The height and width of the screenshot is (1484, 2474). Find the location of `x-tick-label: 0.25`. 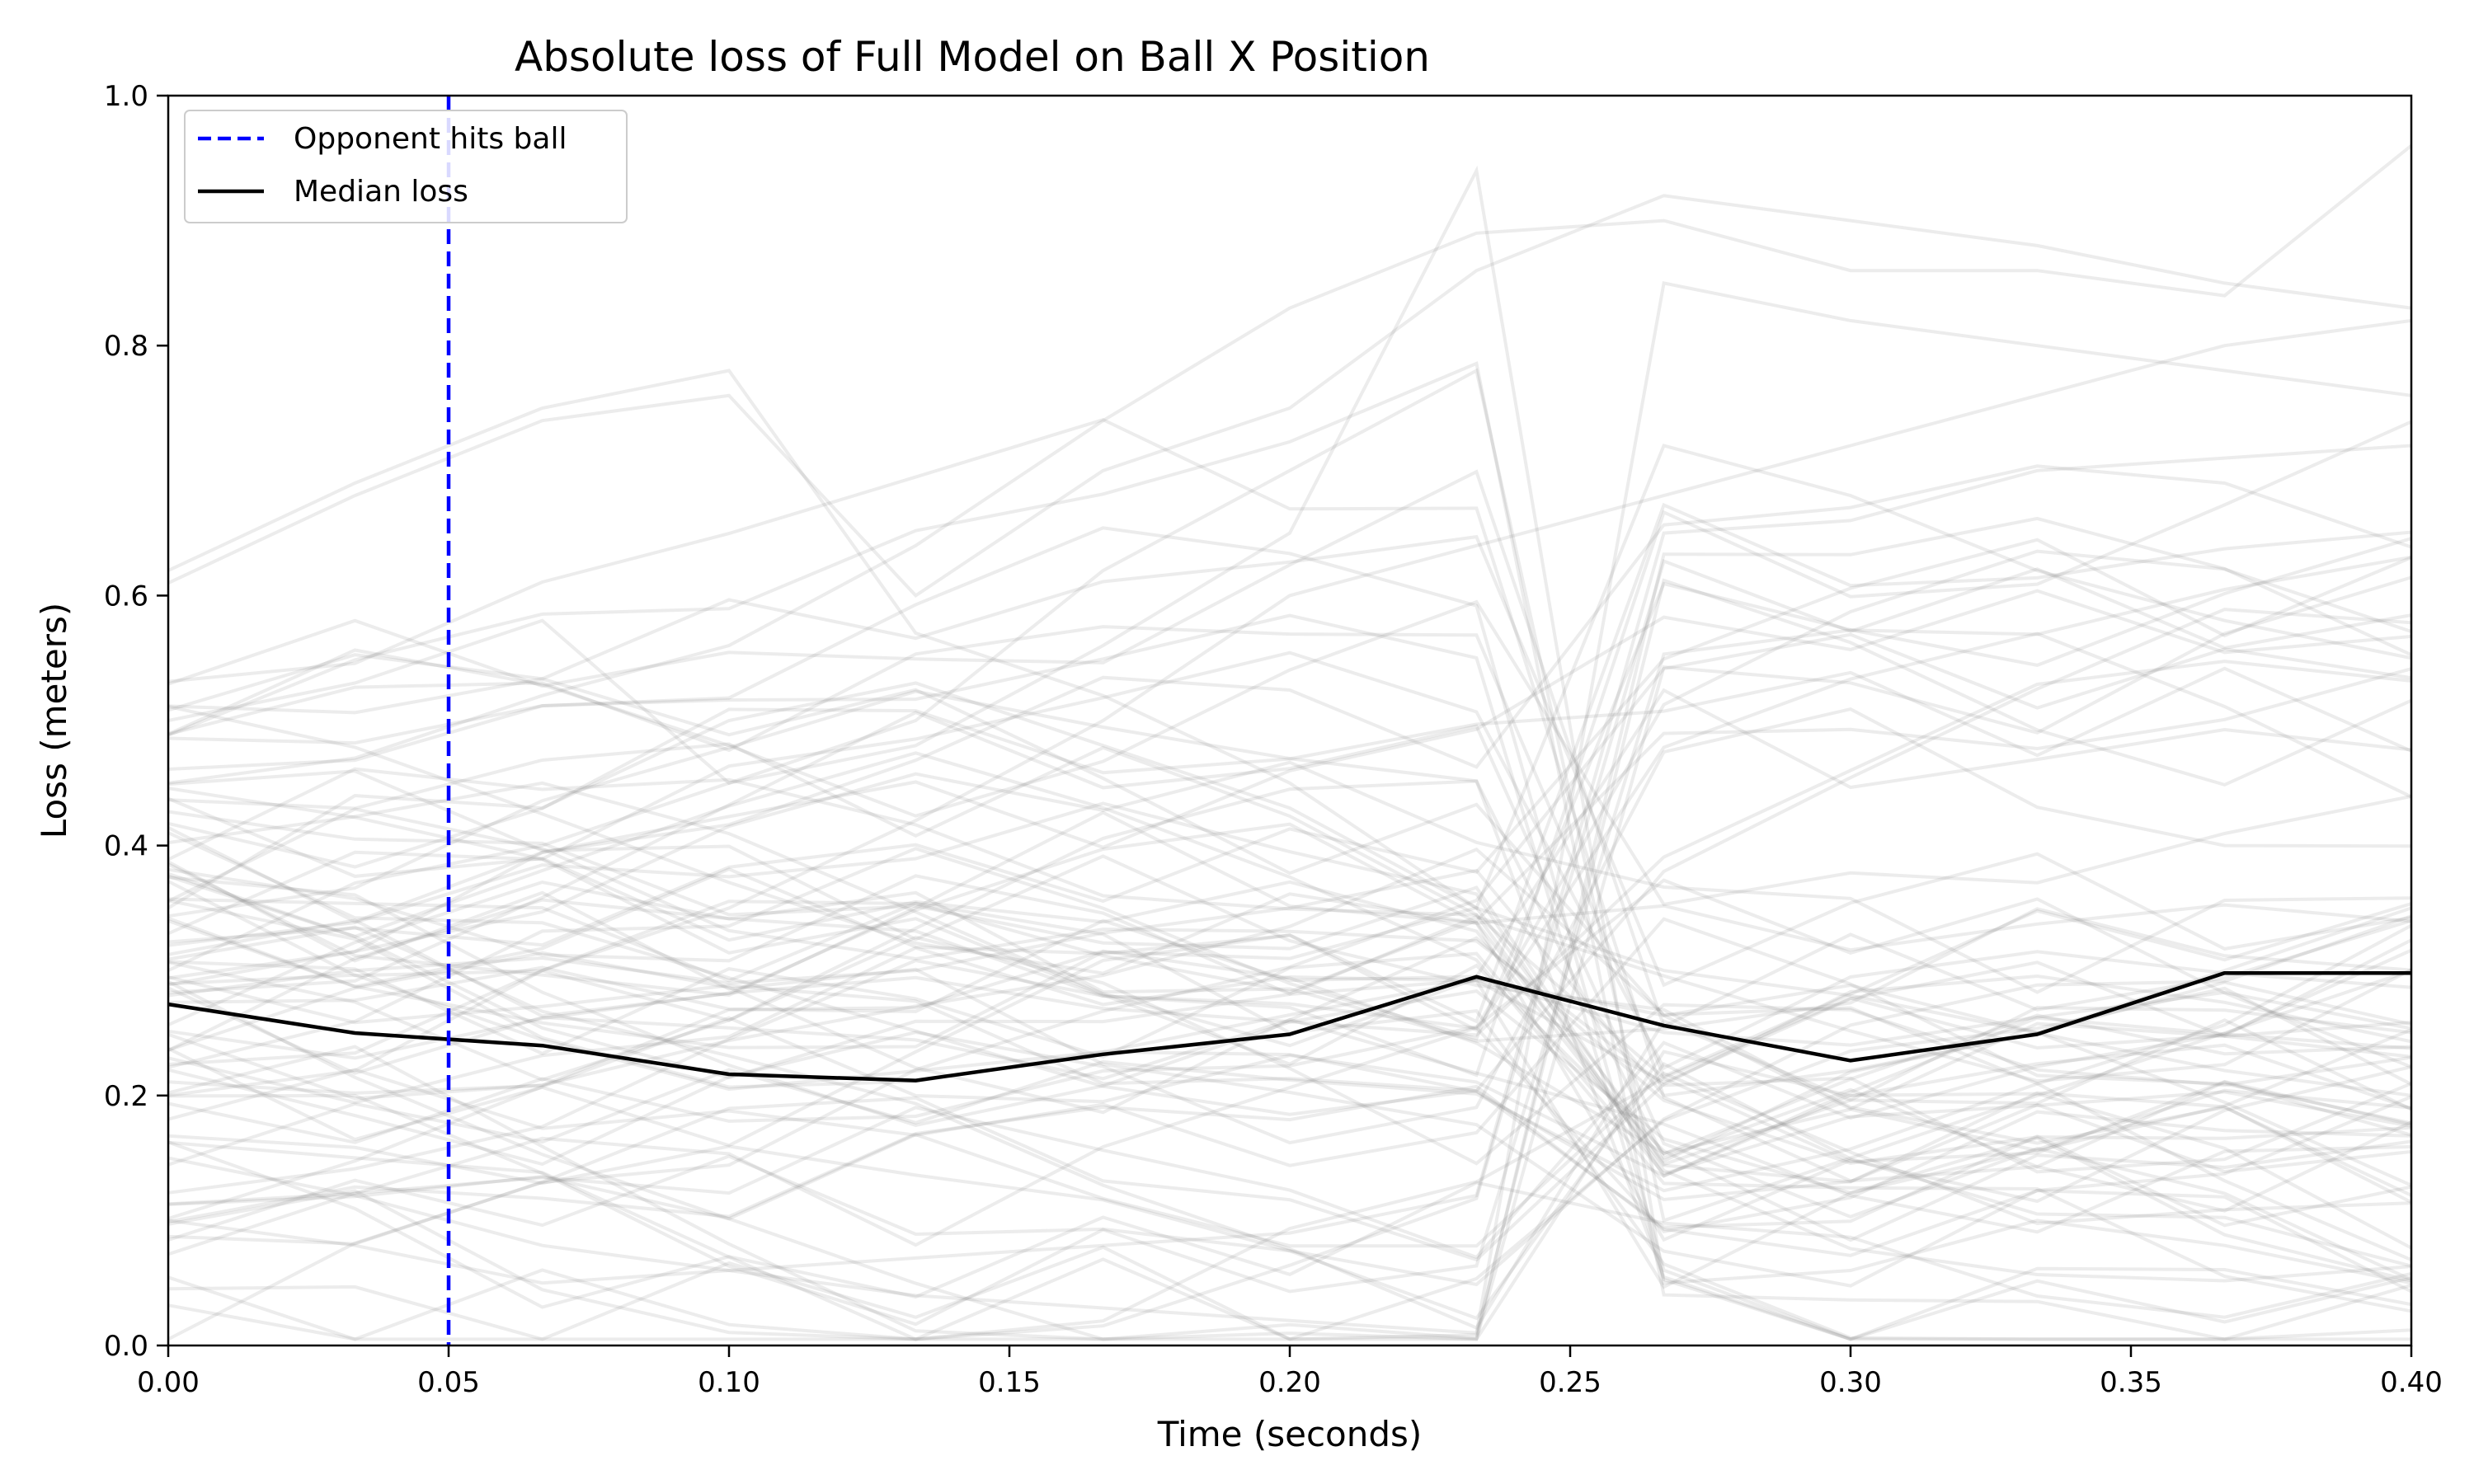

x-tick-label: 0.25 is located at coordinates (1570, 1382).